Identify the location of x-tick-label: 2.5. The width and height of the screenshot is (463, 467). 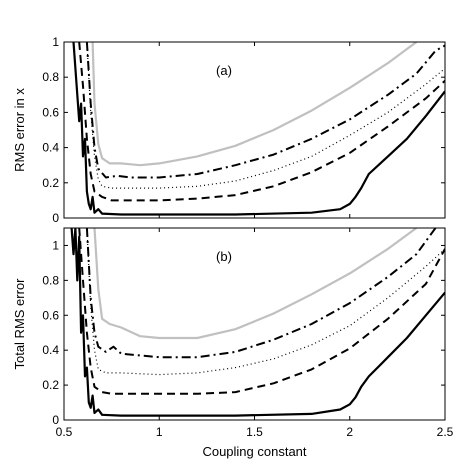
(445, 432).